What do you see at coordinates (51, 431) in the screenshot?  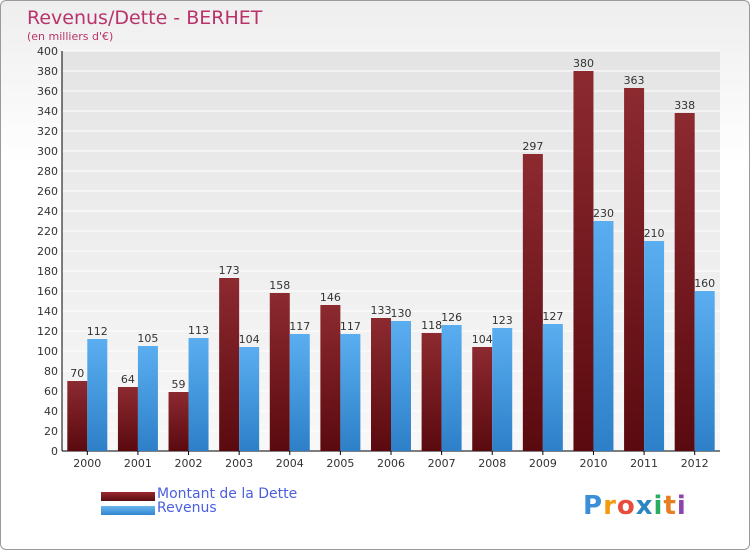 I see `y-tick-label: 20` at bounding box center [51, 431].